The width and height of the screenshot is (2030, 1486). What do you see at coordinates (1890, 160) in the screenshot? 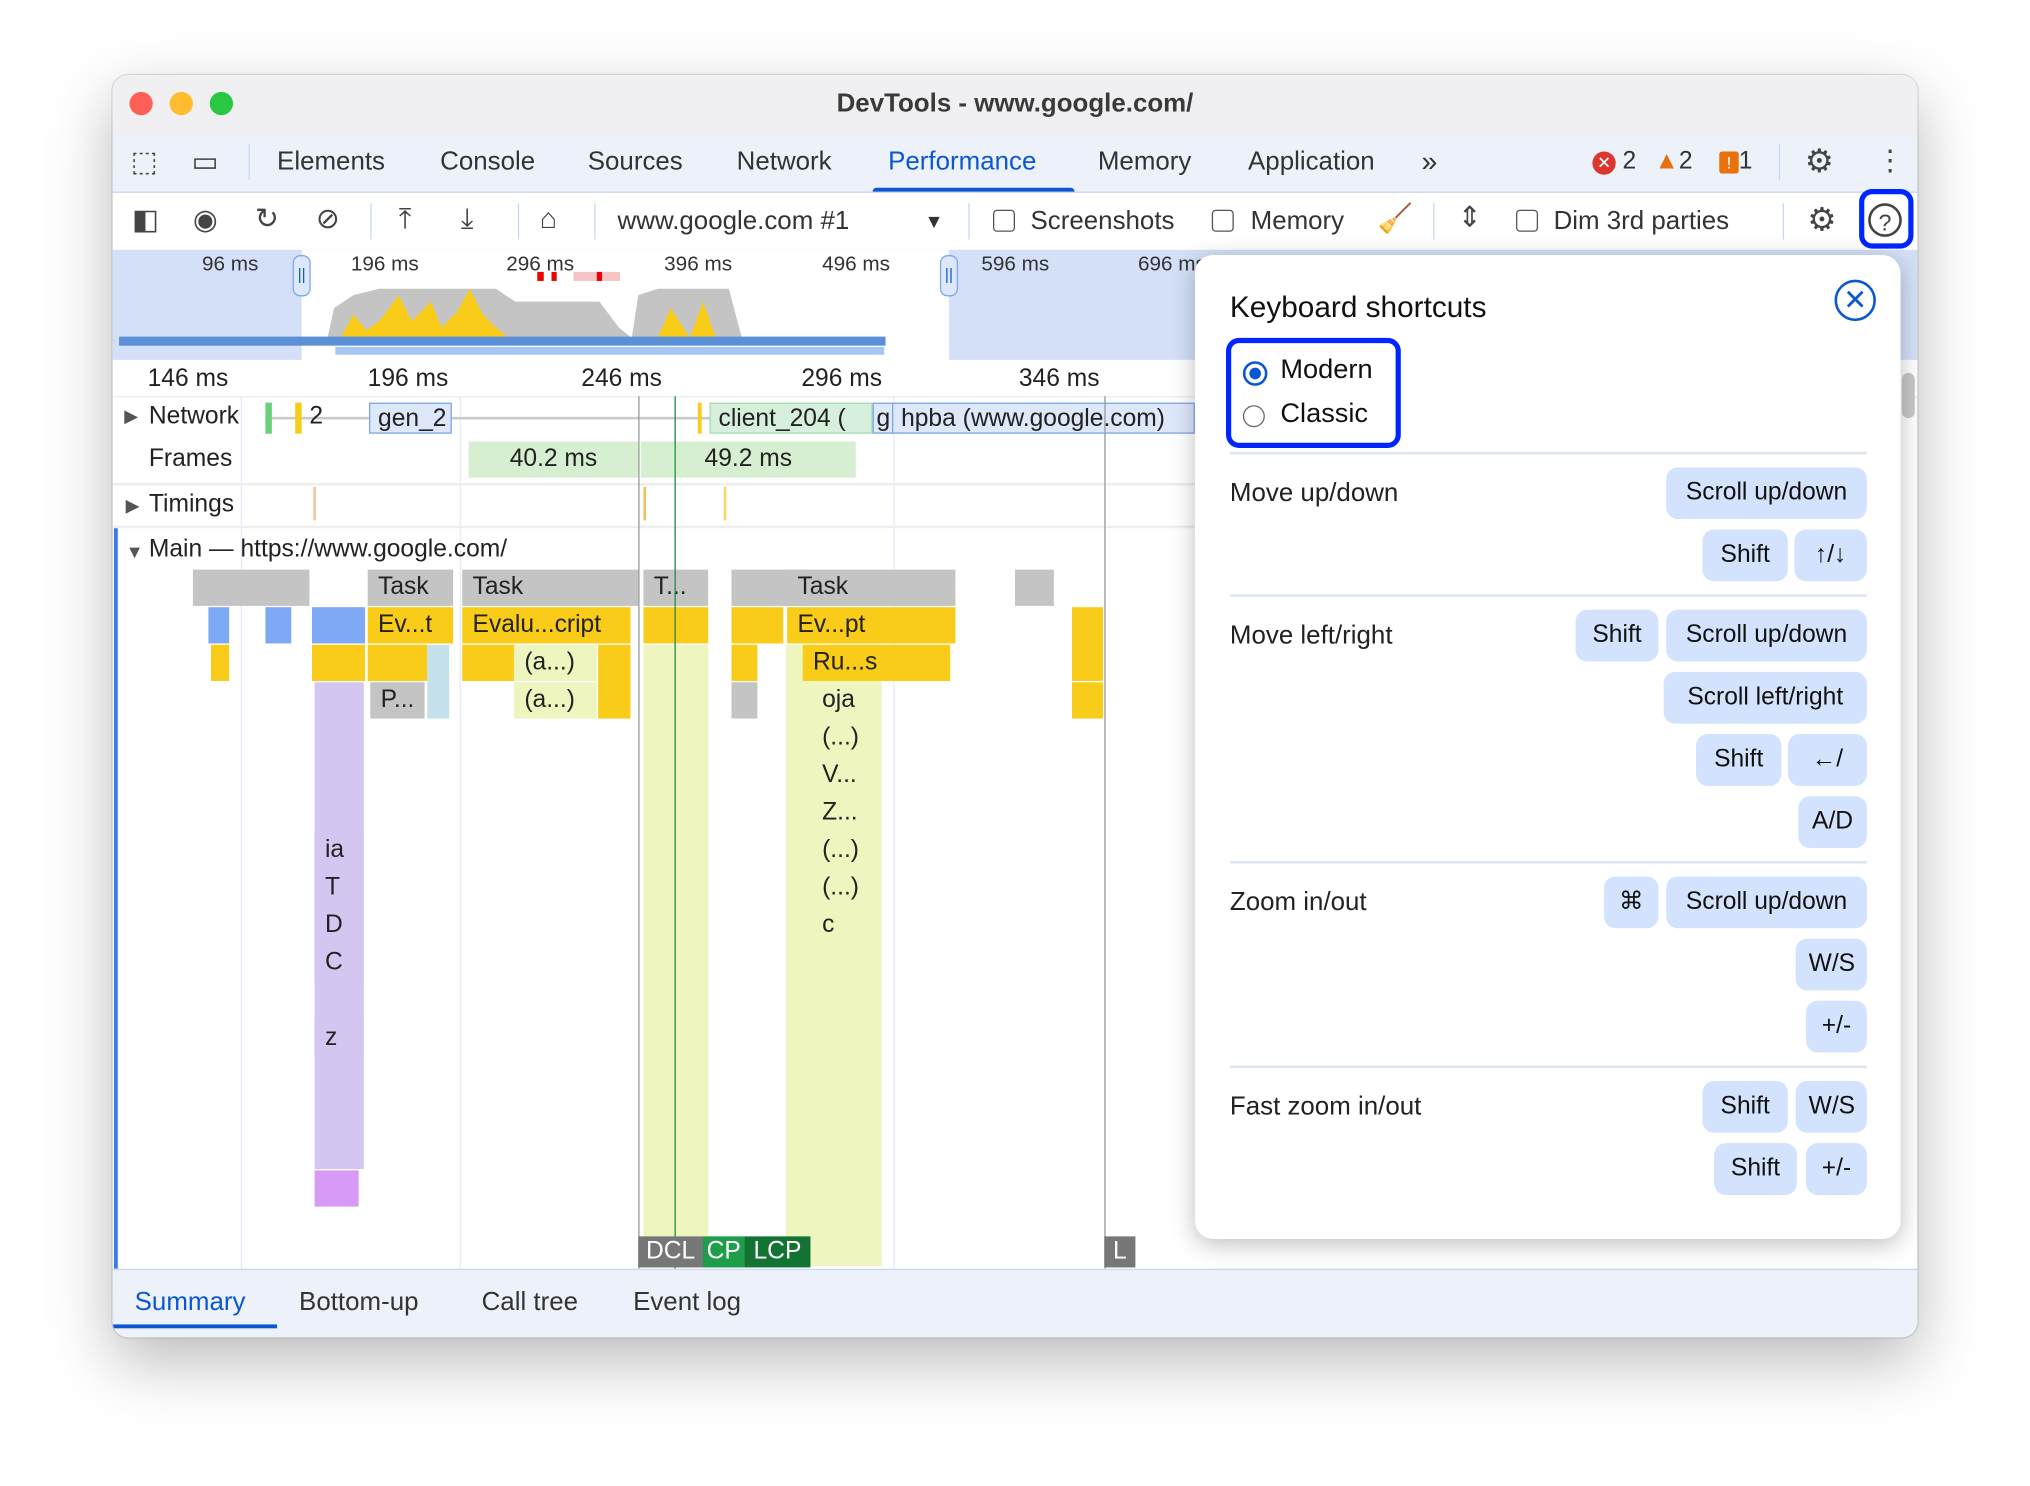
I see `more-options-icon: ⋮` at bounding box center [1890, 160].